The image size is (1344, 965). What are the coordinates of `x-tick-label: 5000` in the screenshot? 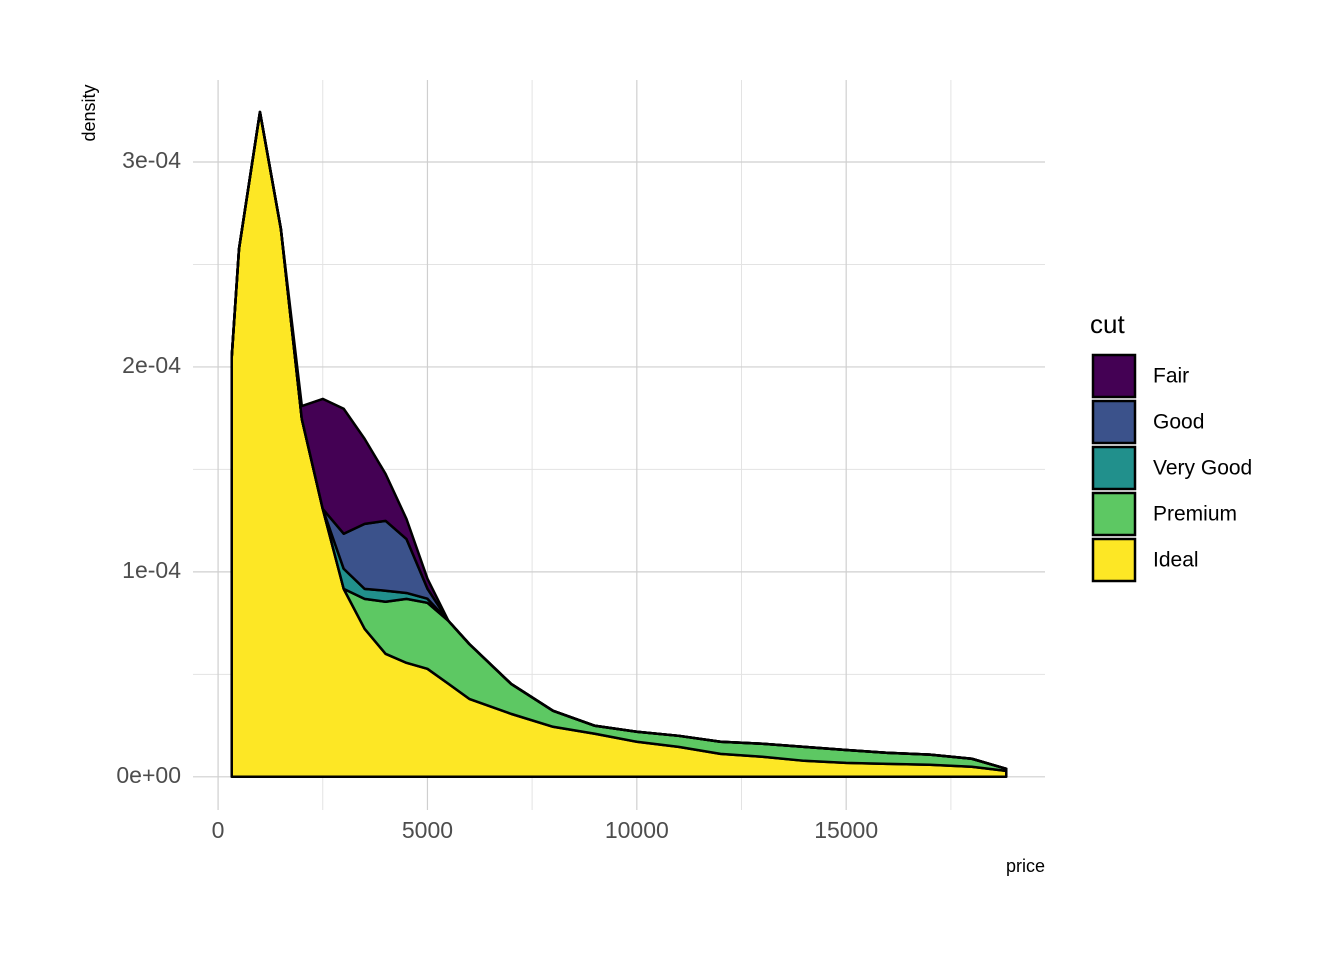 It's located at (427, 830).